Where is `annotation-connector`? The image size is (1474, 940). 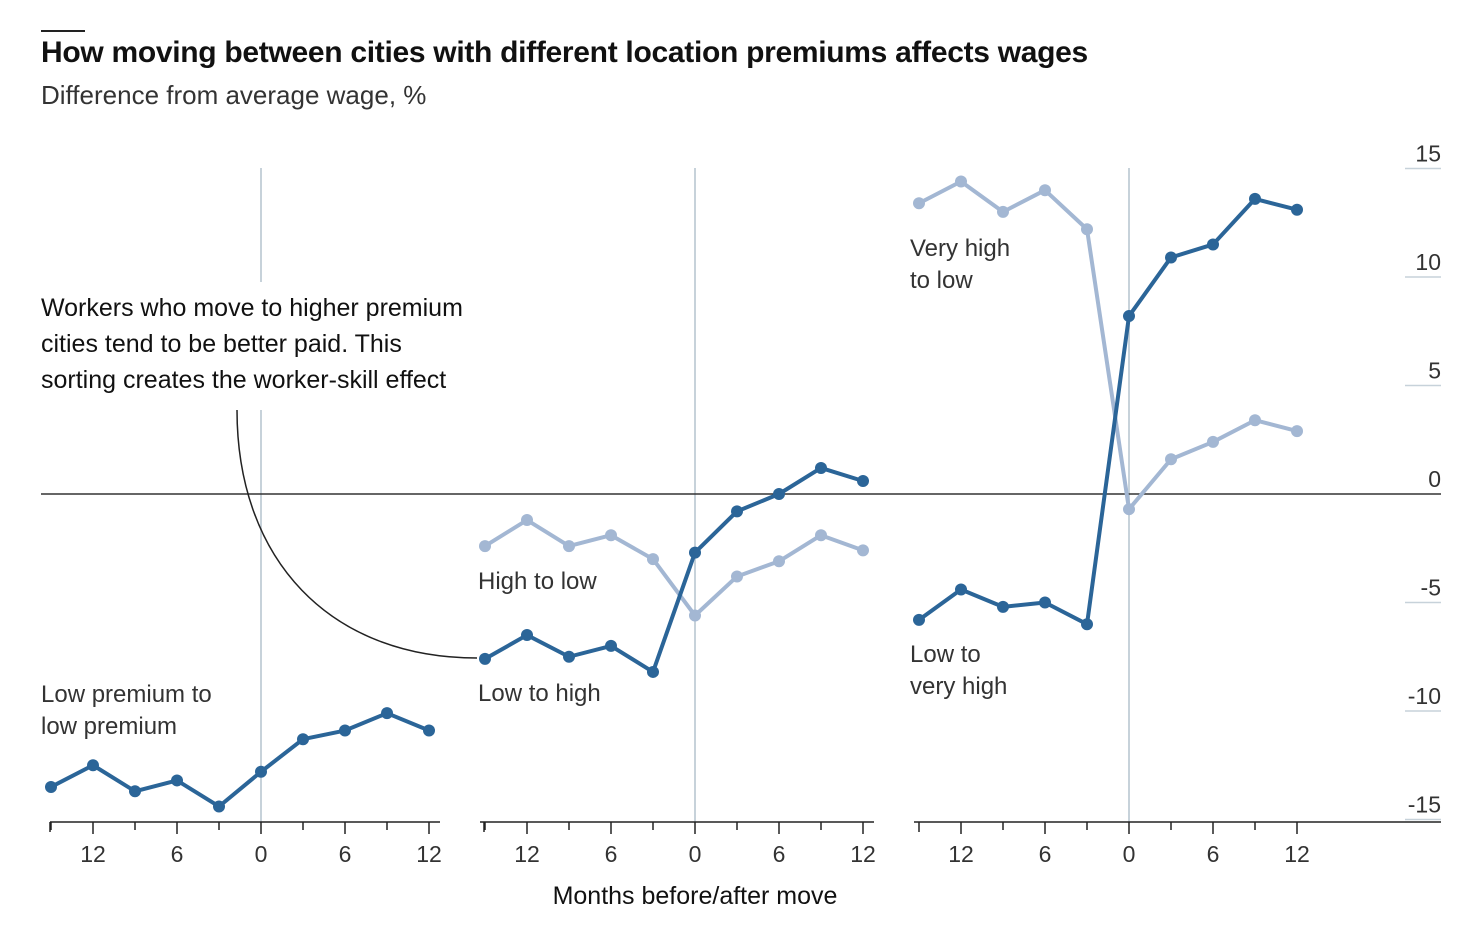 annotation-connector is located at coordinates (357, 534).